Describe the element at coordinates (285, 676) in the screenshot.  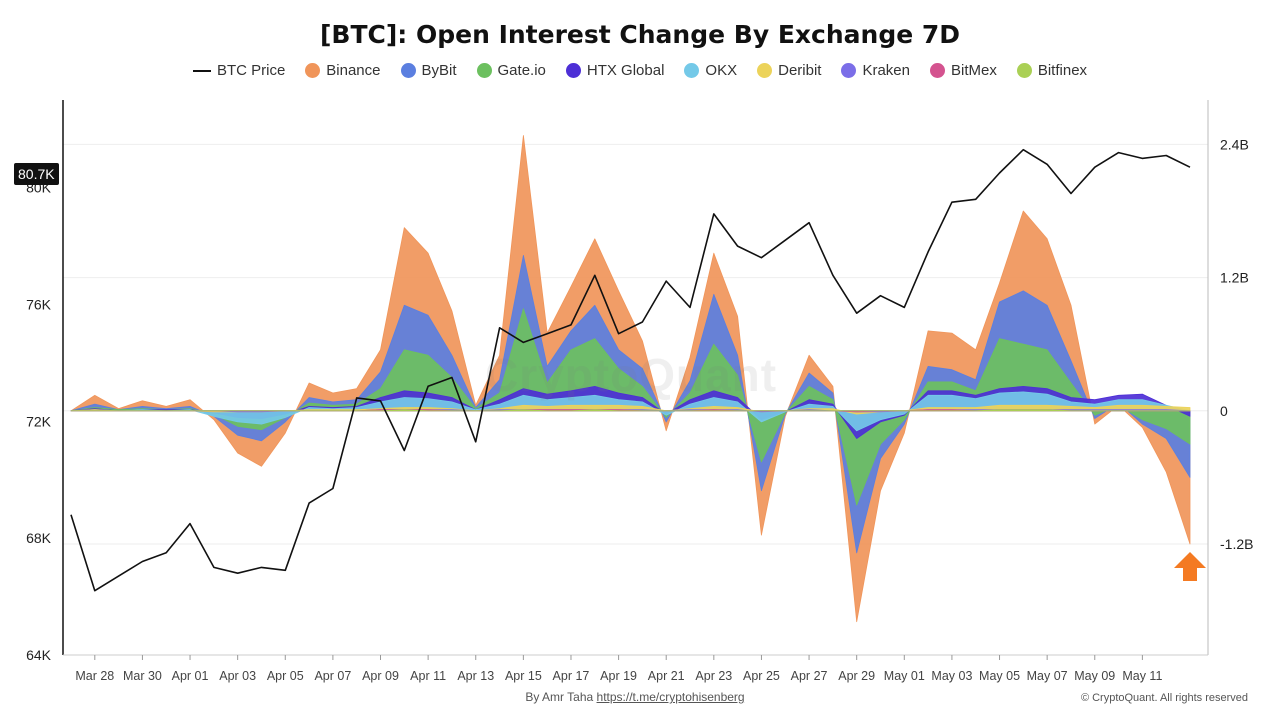
I see `x-tick-label: Apr 05` at that location.